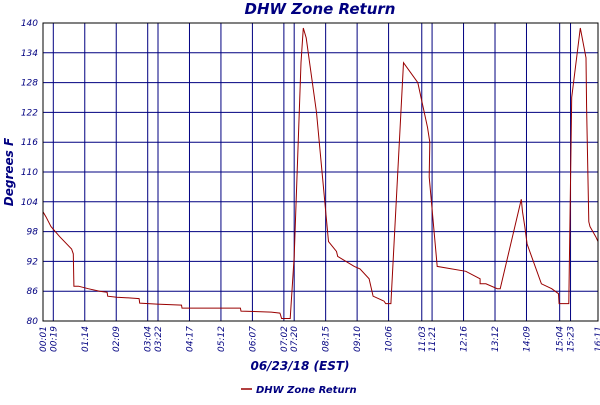  I want to click on x-tick-label: 00:01, so click(44, 339).